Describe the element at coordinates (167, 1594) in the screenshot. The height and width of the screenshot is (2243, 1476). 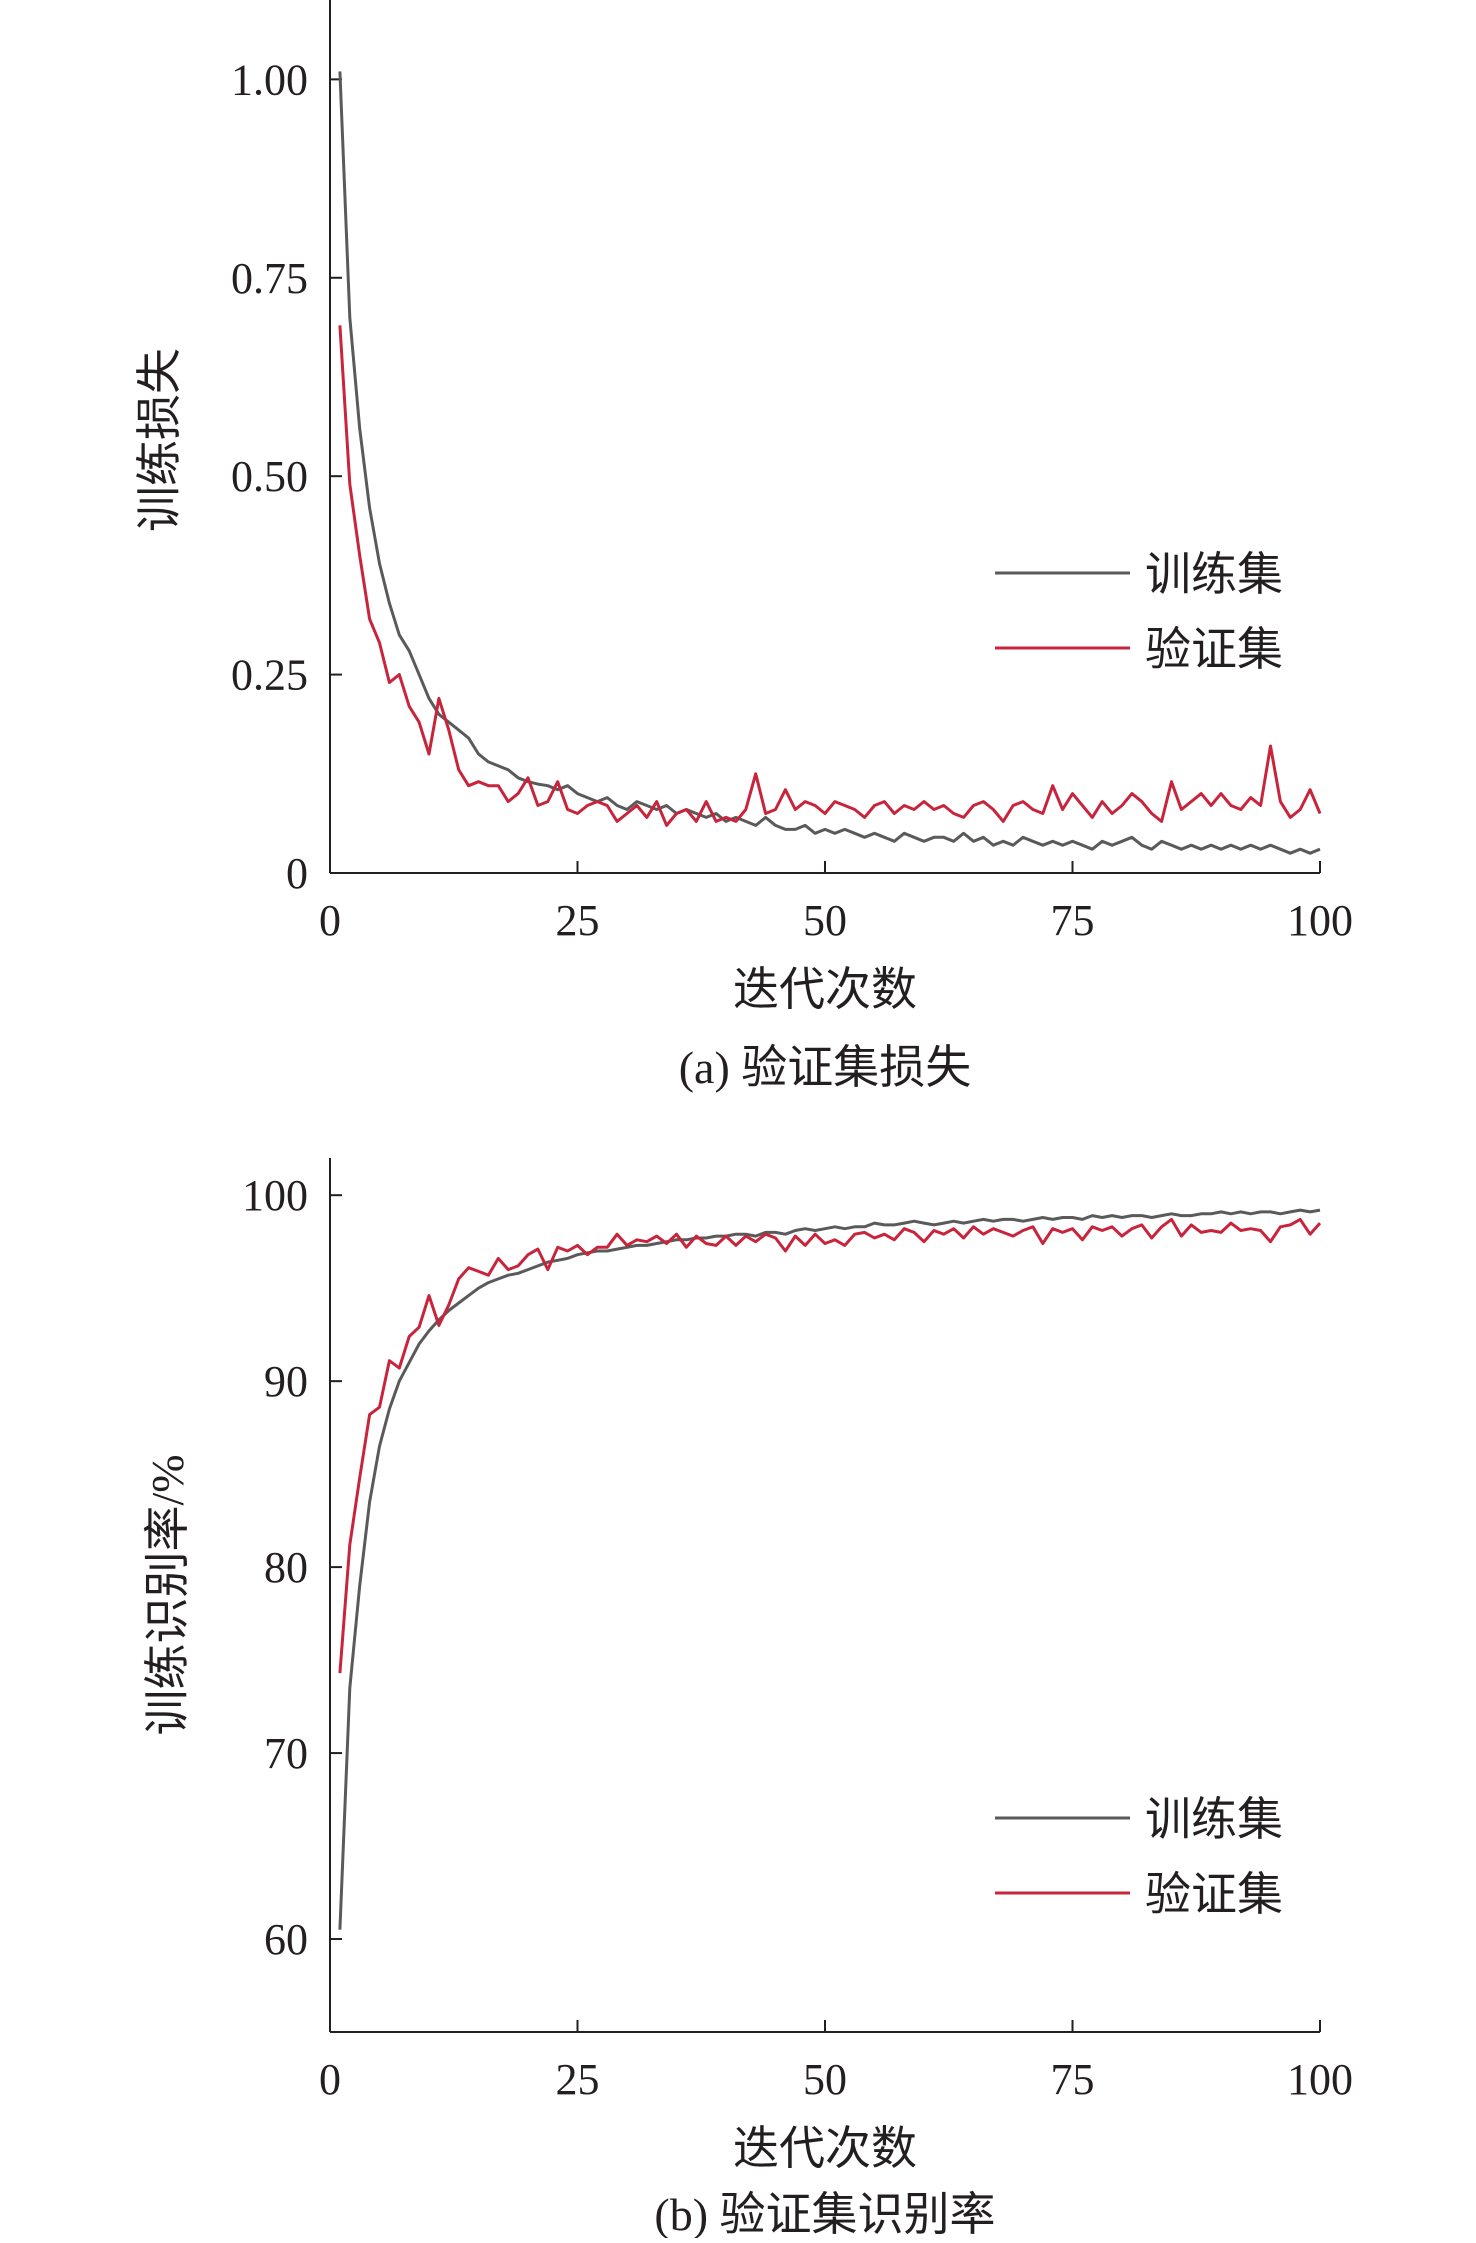
I see `y-axis-label: 训练识别率/%` at that location.